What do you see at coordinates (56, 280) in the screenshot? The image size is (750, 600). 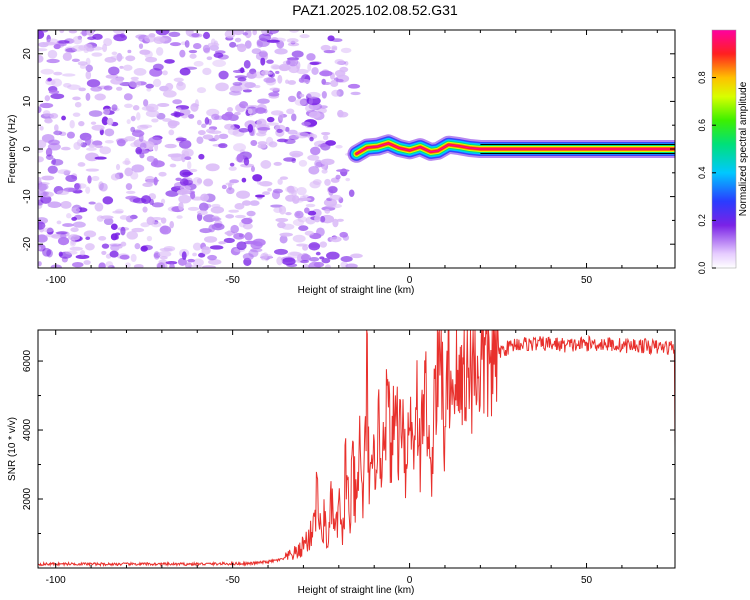 I see `spectrogram-x-tick-label: -100` at bounding box center [56, 280].